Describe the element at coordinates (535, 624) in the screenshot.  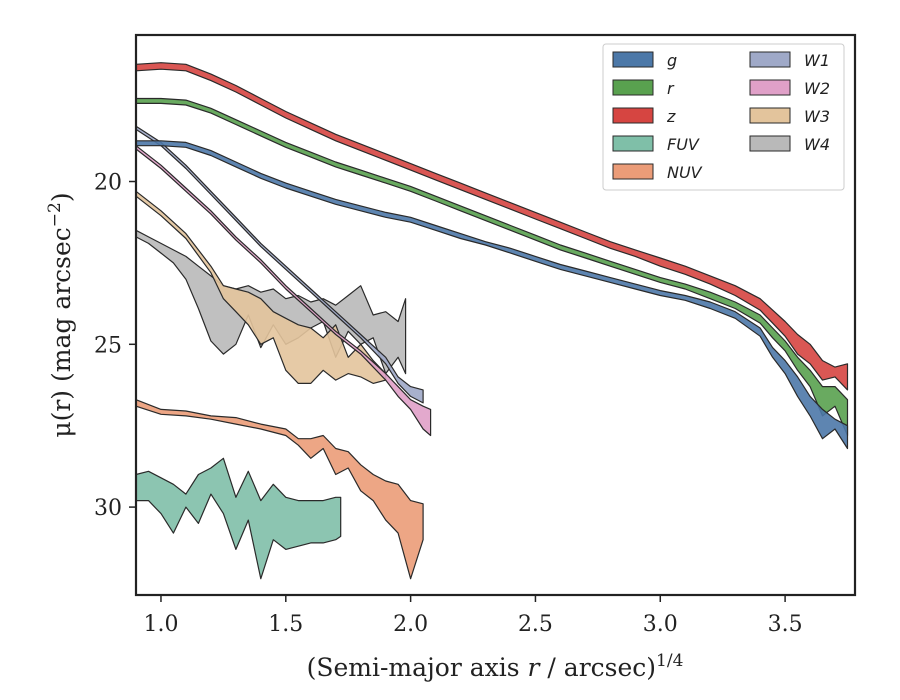
I see `x-tick-label: 2.5` at that location.